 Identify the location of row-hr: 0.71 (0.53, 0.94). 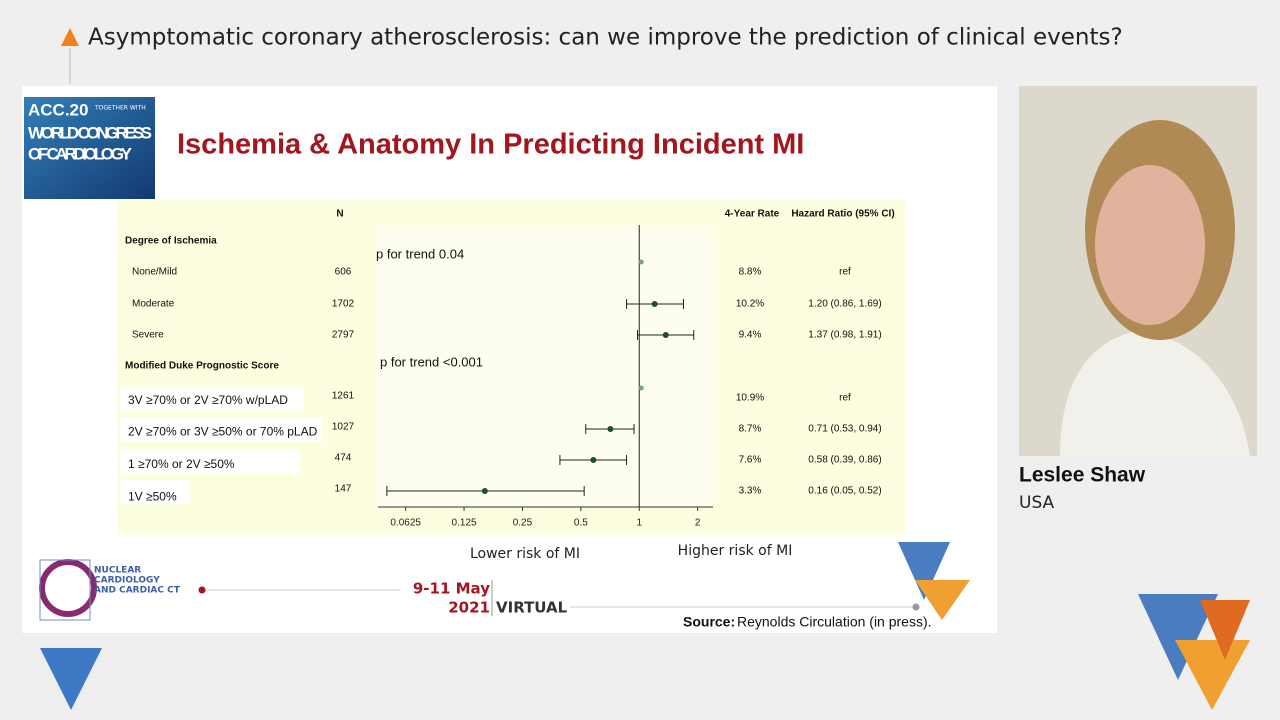
(844, 429).